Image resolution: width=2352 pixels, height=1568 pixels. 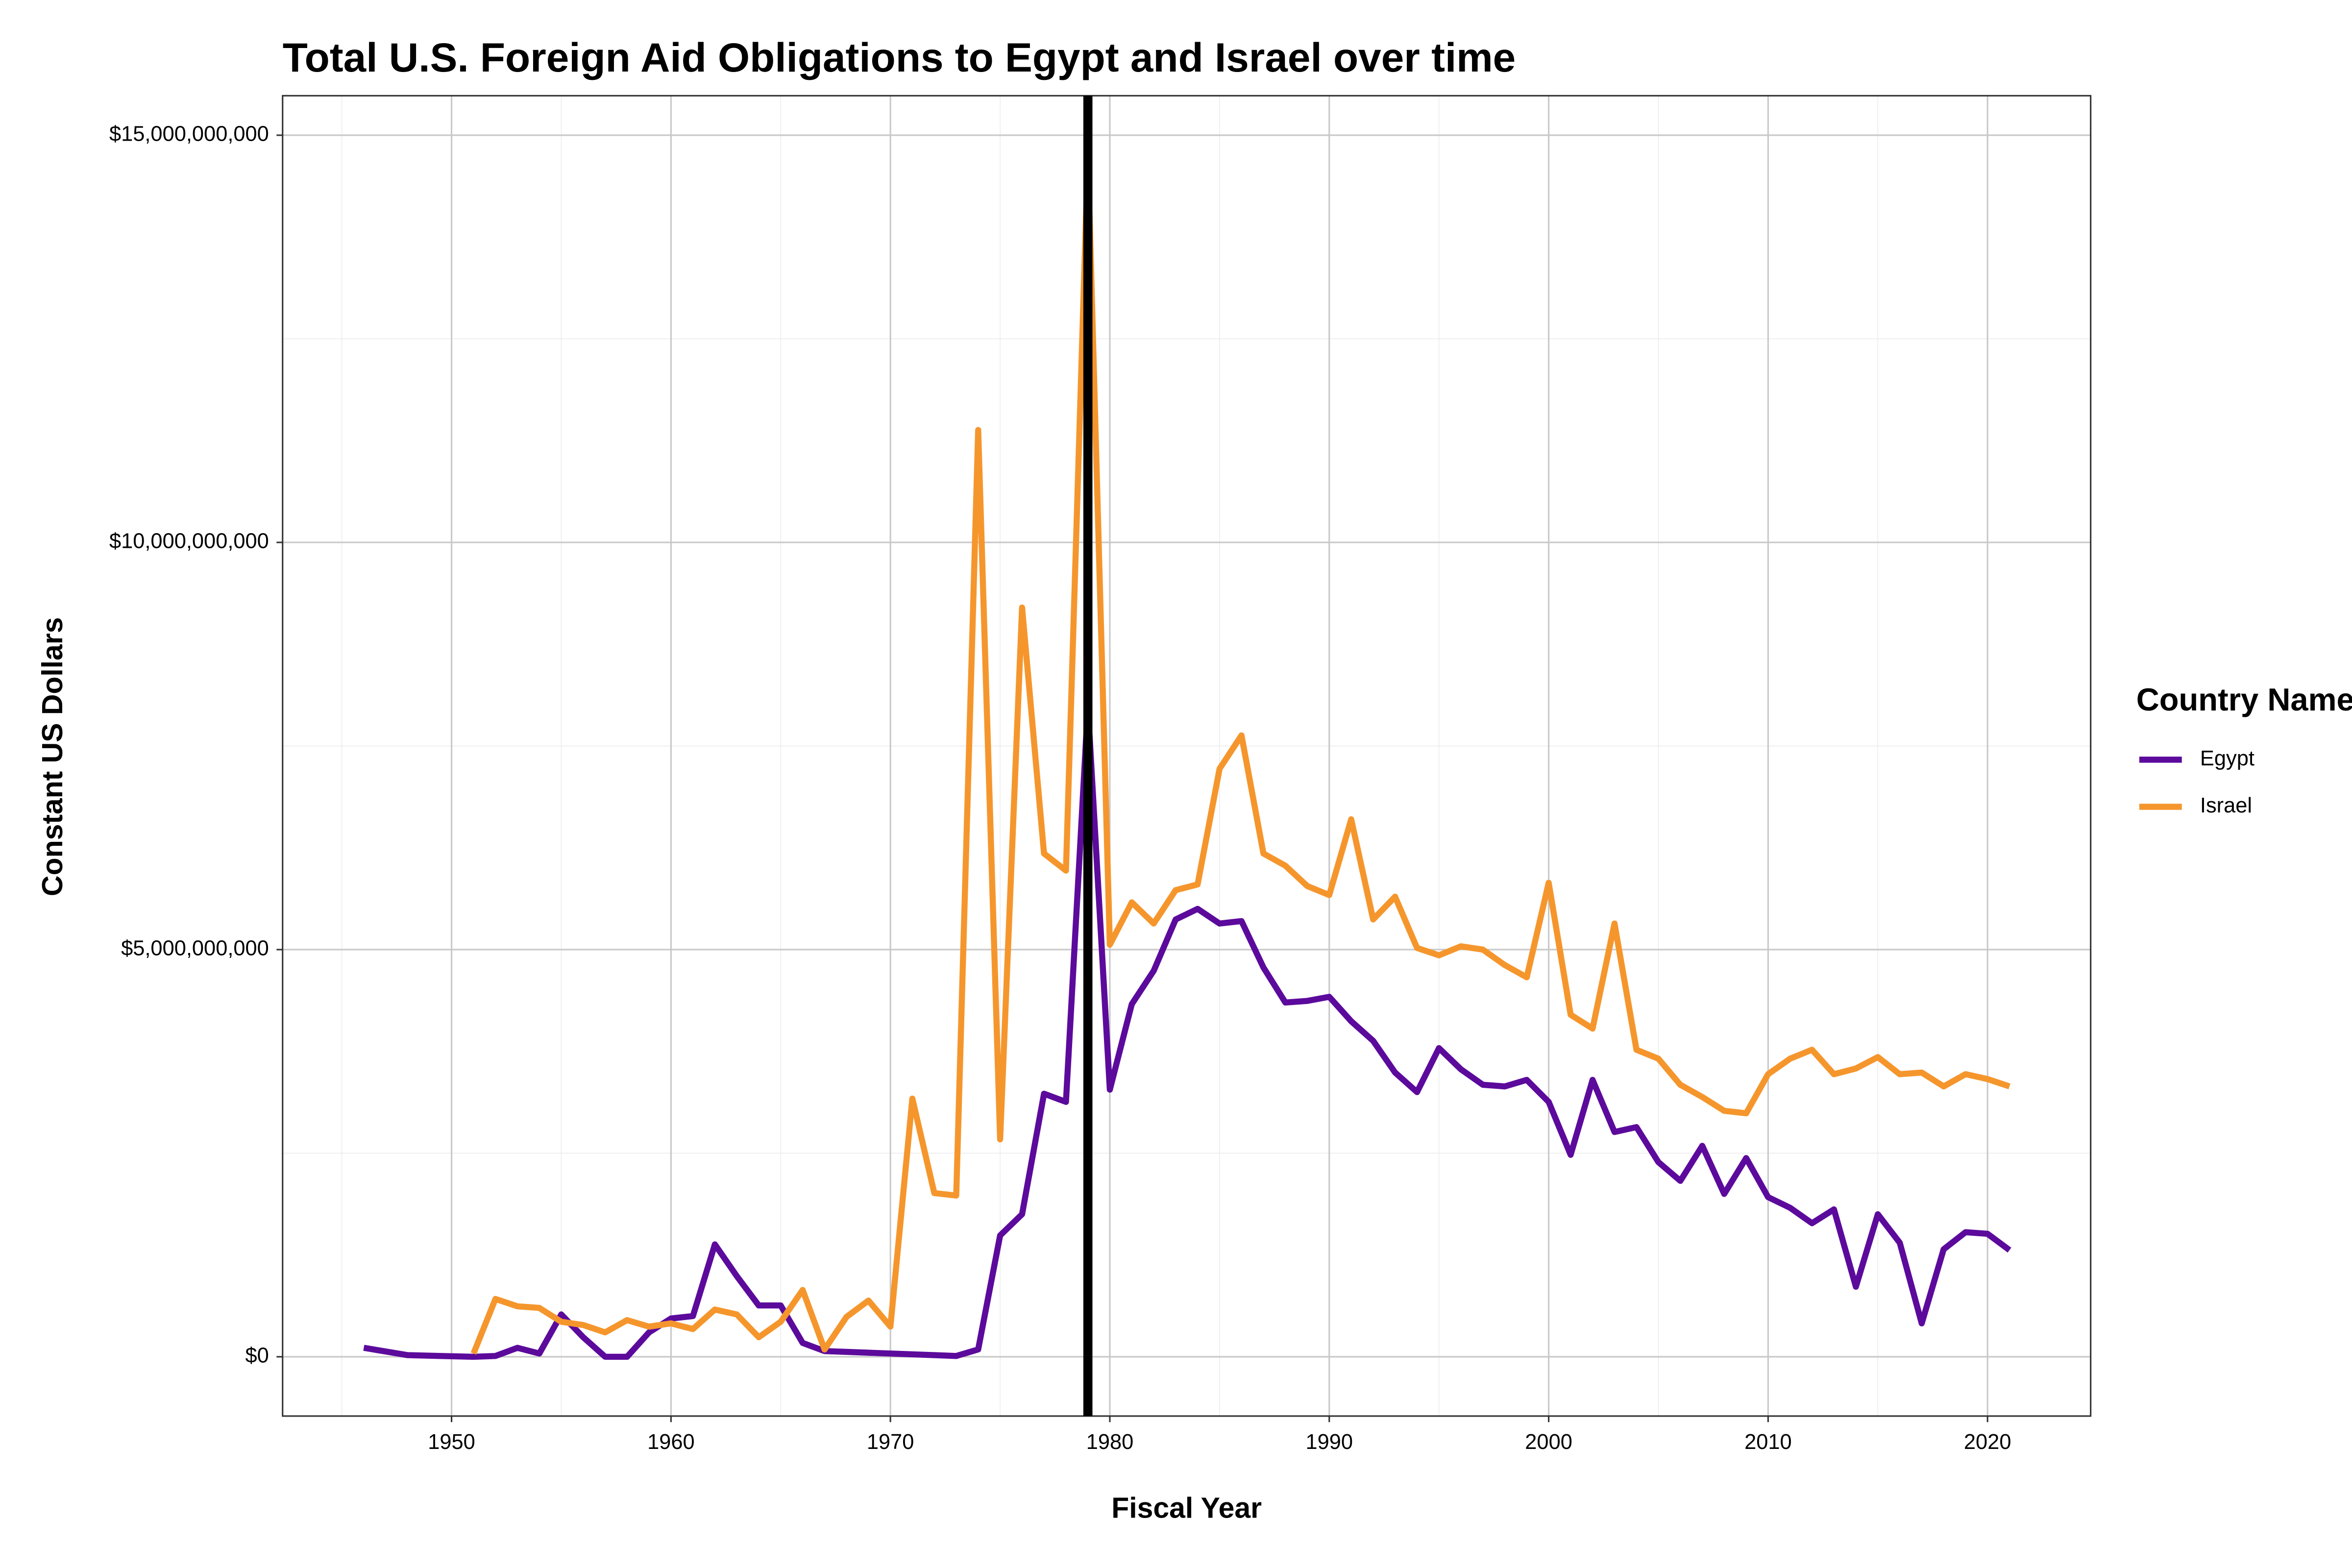 I want to click on x-tick-label: 1990, so click(x=1329, y=1442).